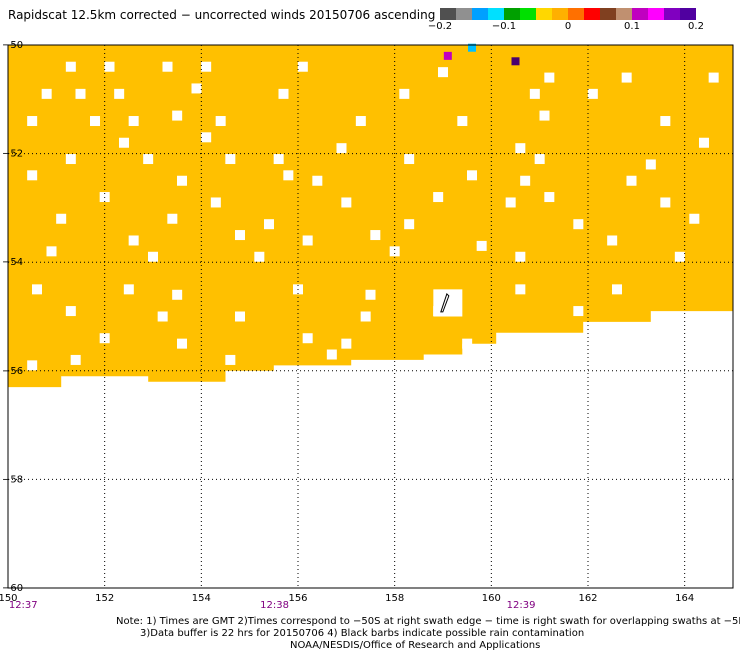 This screenshot has height=651, width=740. Describe the element at coordinates (491, 598) in the screenshot. I see `x-tick-label: 160` at that location.